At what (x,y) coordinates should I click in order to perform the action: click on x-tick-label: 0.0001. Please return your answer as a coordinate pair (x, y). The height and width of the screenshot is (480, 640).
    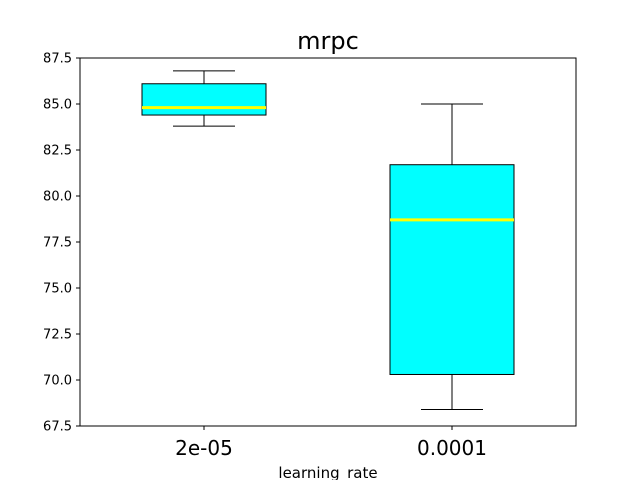
    Looking at the image, I should click on (452, 448).